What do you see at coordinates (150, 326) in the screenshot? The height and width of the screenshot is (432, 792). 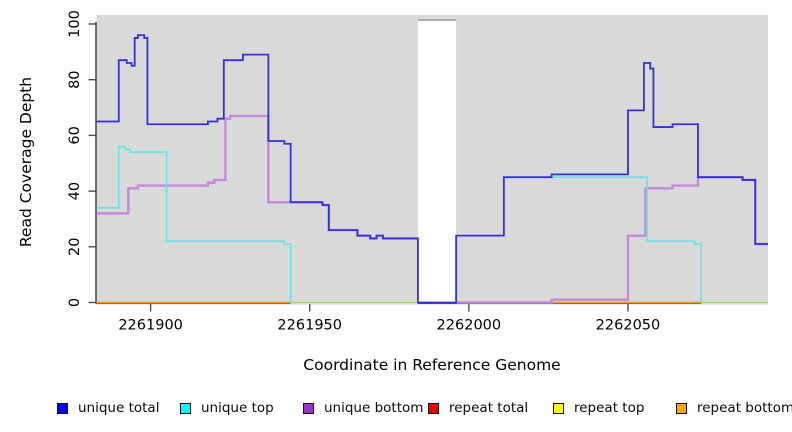 I see `x-tick-label: 2261900` at bounding box center [150, 326].